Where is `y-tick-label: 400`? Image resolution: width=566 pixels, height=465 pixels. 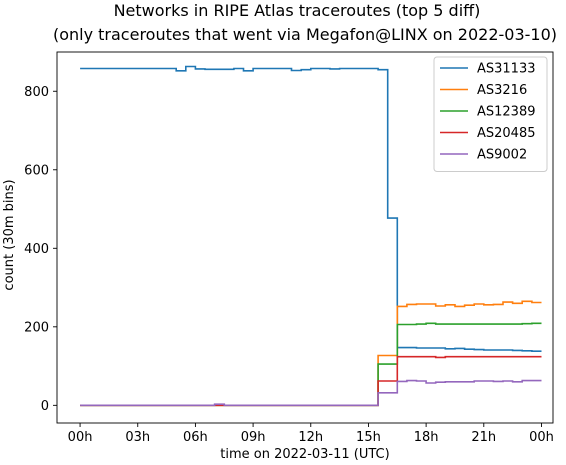
y-tick-label: 400 is located at coordinates (36, 249).